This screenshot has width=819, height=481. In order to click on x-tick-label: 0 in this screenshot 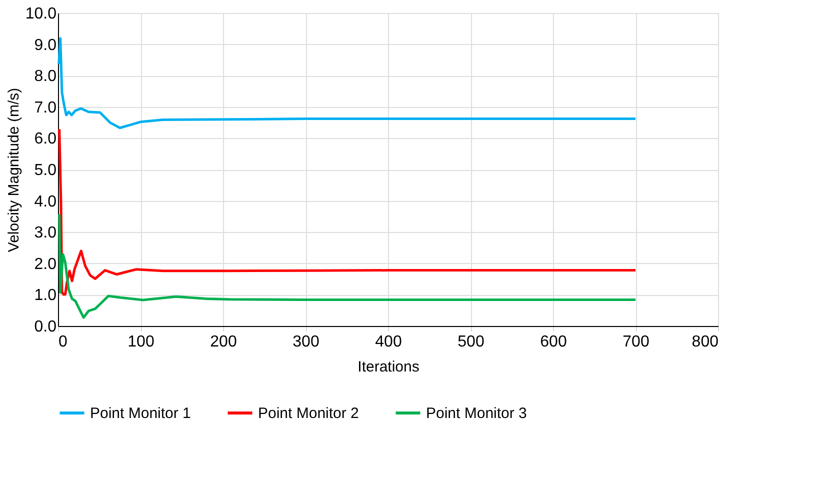, I will do `click(63, 342)`.